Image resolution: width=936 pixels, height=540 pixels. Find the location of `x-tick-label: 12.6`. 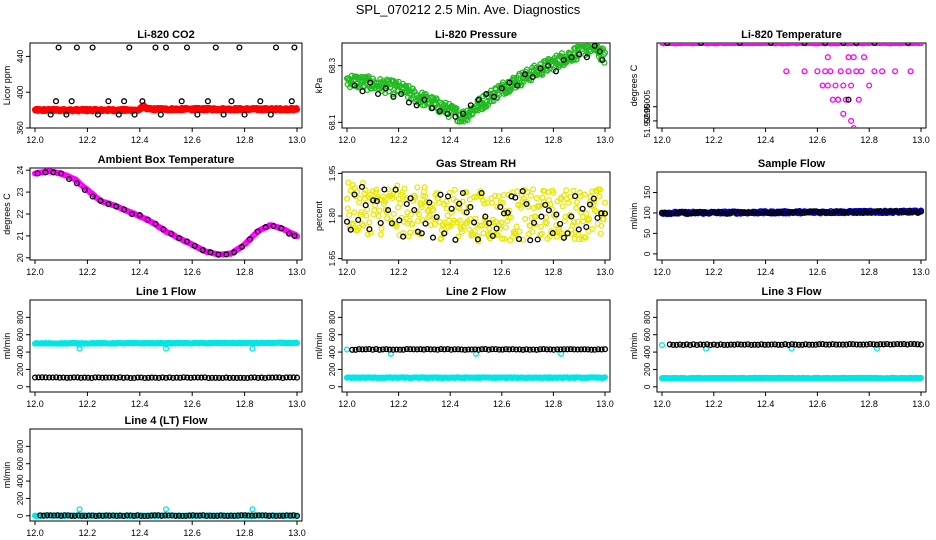

x-tick-label: 12.6 is located at coordinates (192, 533).